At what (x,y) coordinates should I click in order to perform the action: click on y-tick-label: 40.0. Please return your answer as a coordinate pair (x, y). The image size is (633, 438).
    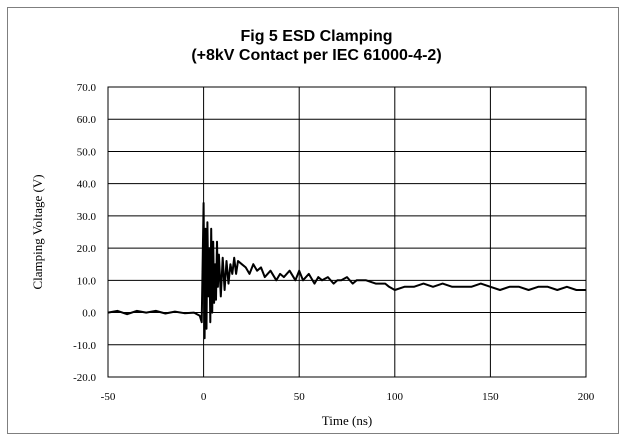
    Looking at the image, I should click on (87, 185).